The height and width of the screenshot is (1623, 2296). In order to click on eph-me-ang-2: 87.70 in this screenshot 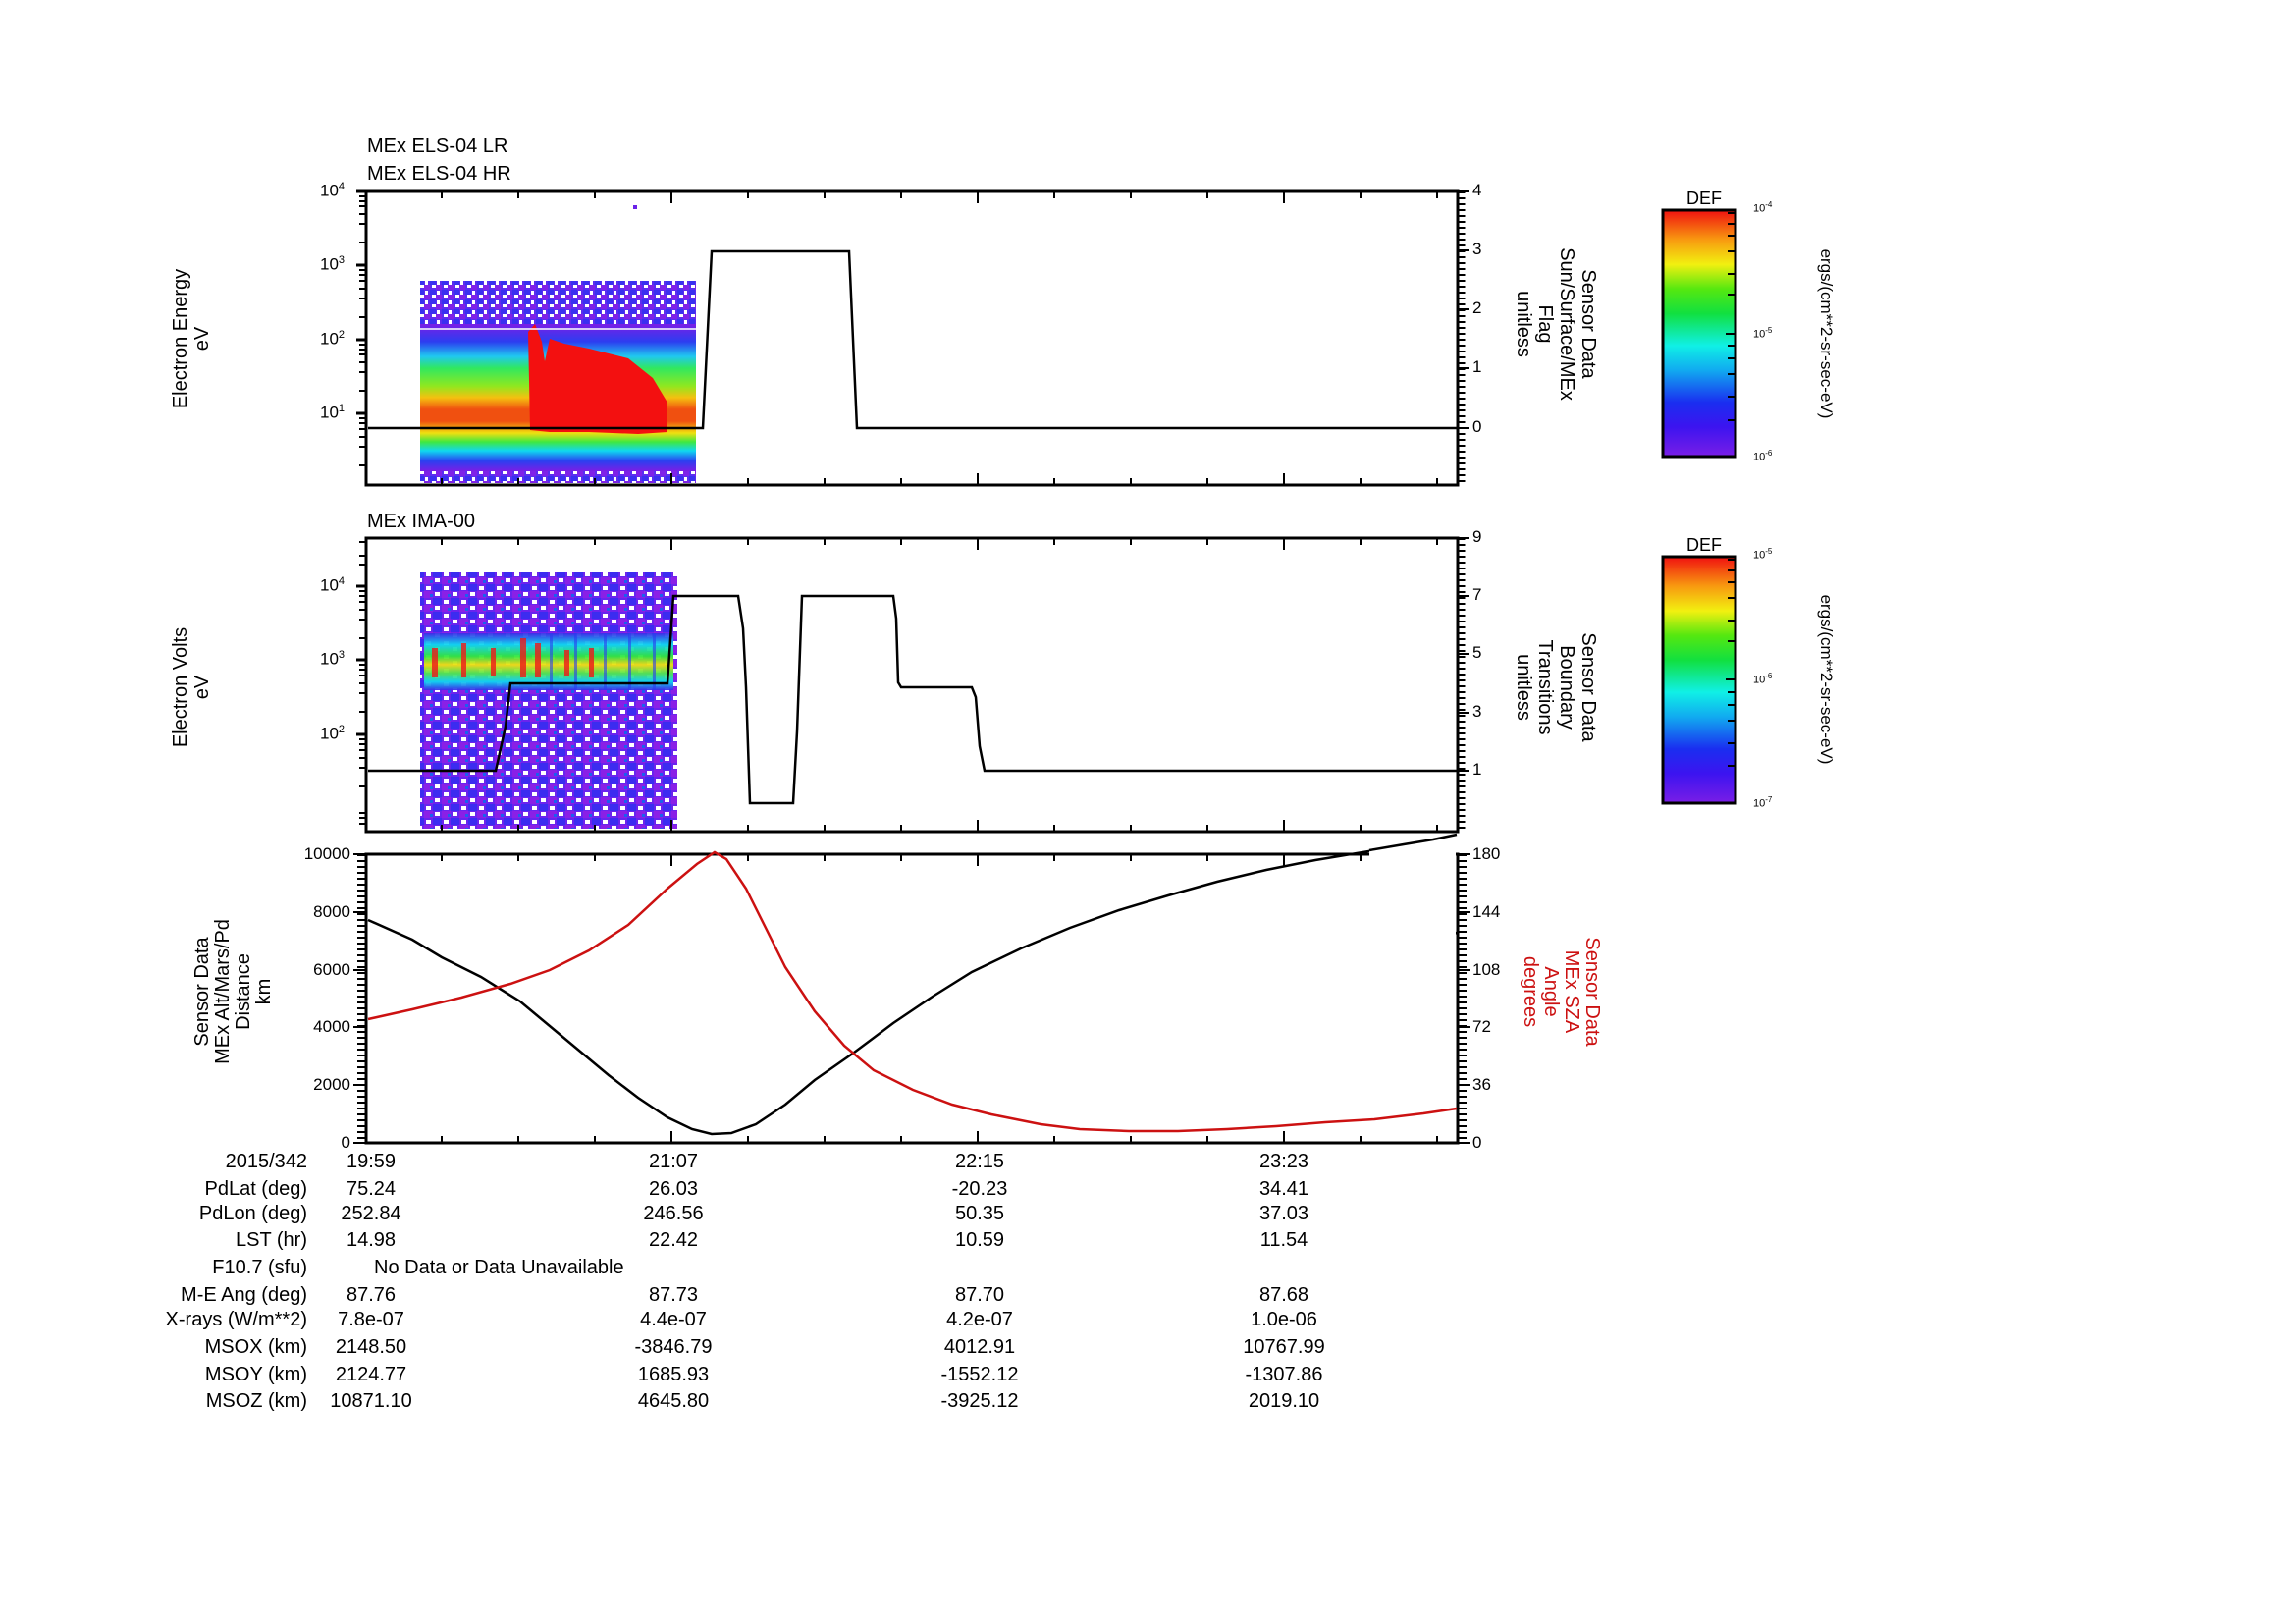, I will do `click(980, 1295)`.